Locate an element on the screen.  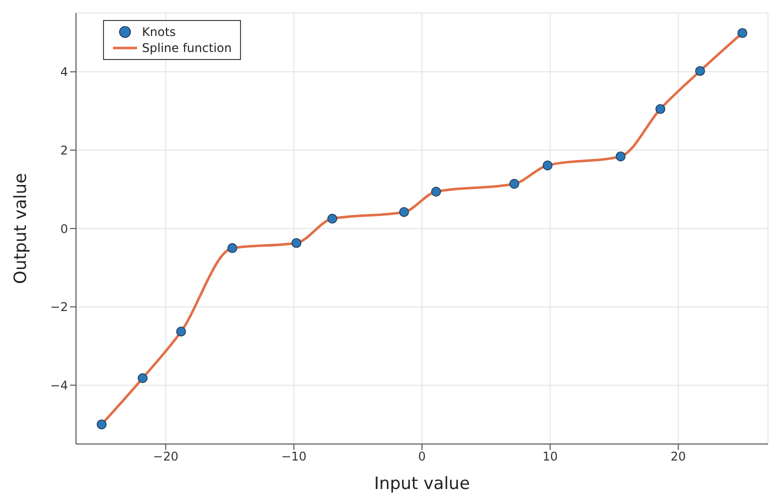
y-tick-label: 2 is located at coordinates (64, 150).